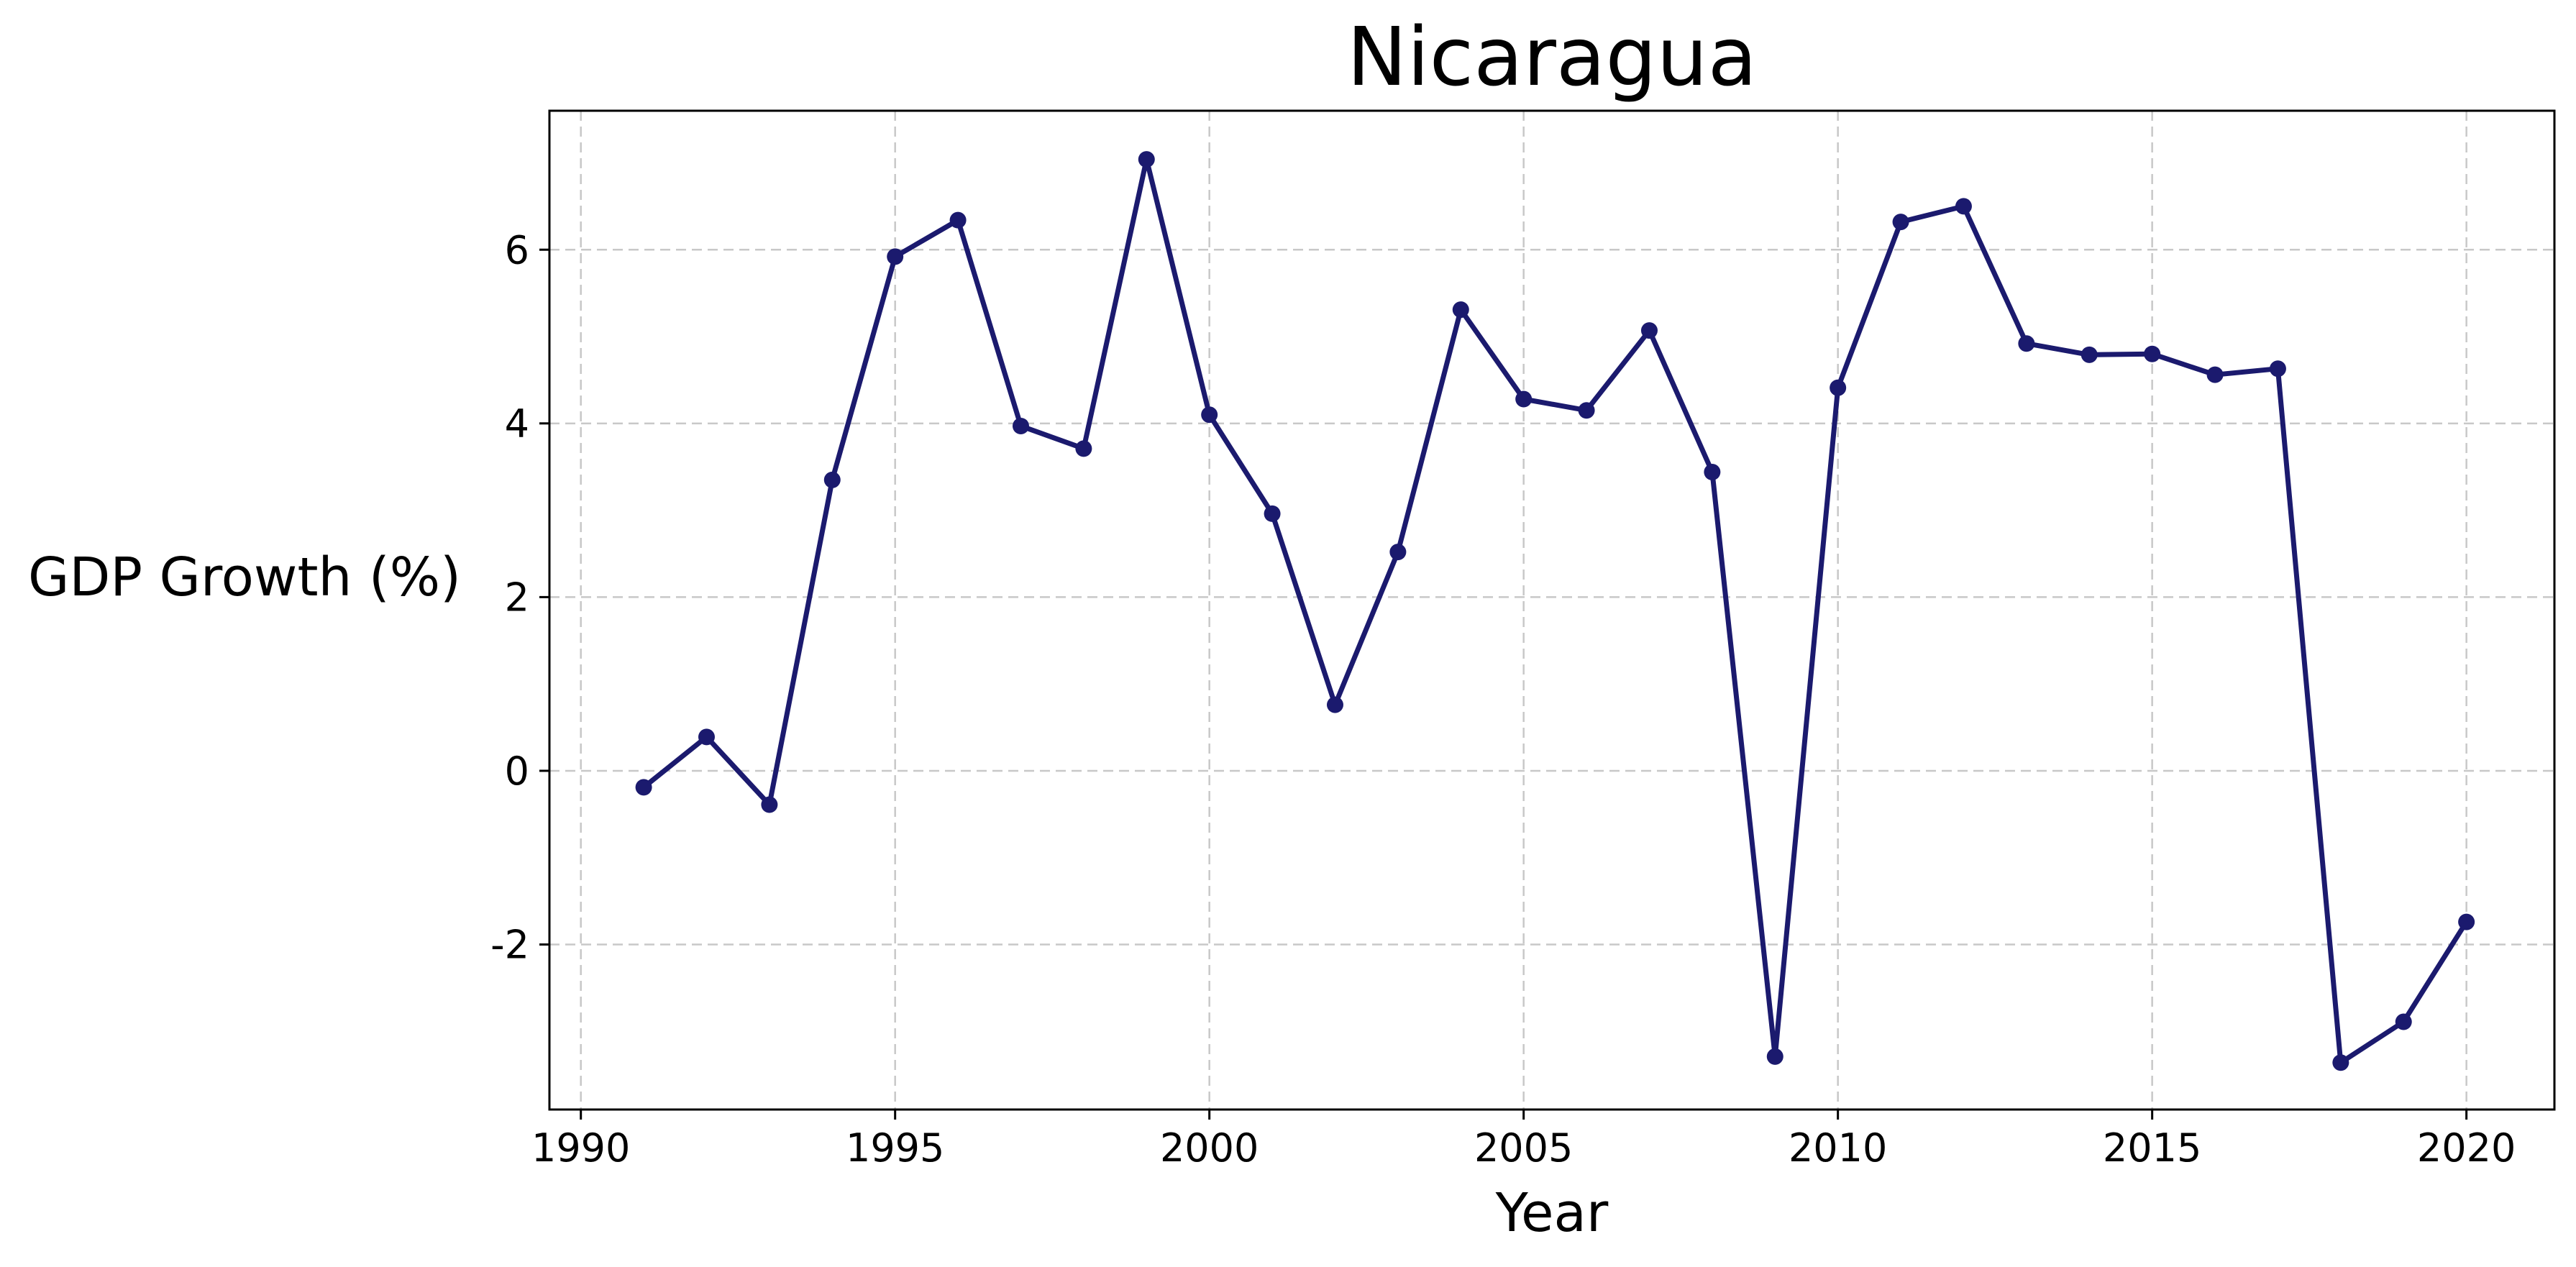  Describe the element at coordinates (517, 771) in the screenshot. I see `y-tick-label: 0` at that location.